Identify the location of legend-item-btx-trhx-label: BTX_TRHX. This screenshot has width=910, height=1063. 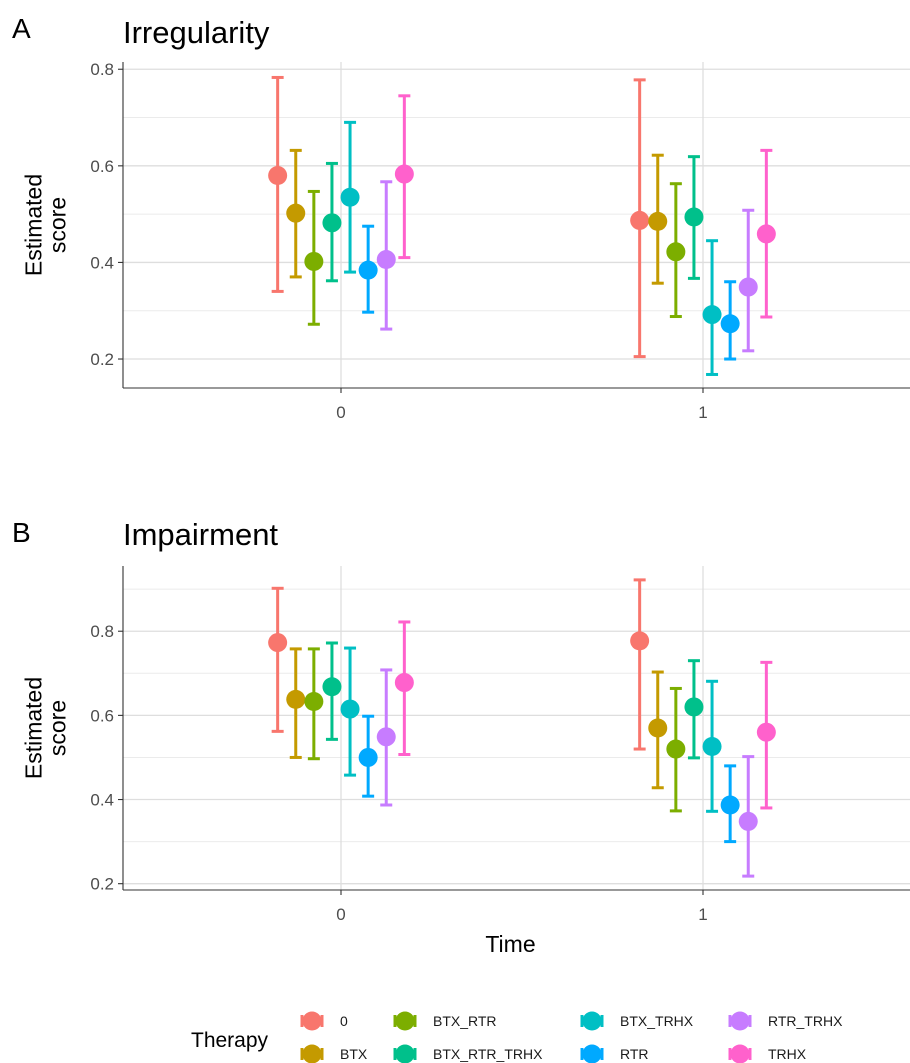
(657, 1021).